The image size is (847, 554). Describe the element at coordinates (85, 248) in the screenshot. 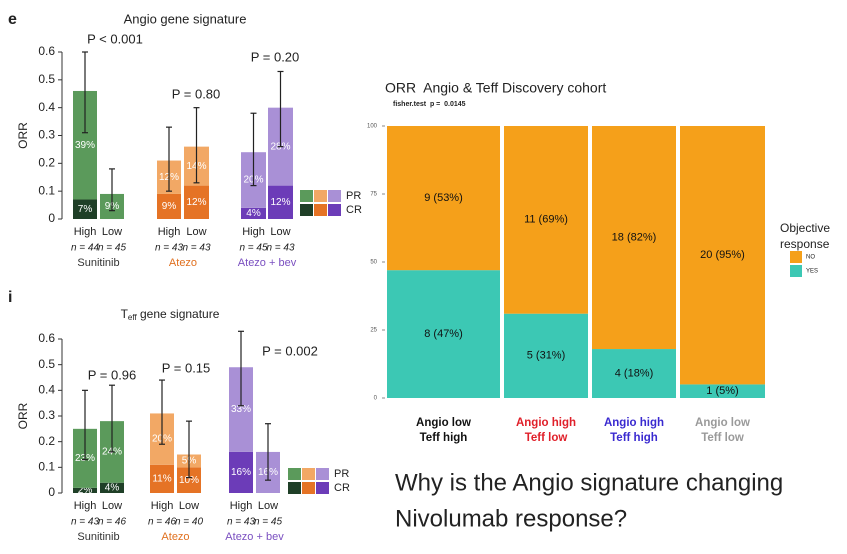

I see `n-label: n = 44` at that location.